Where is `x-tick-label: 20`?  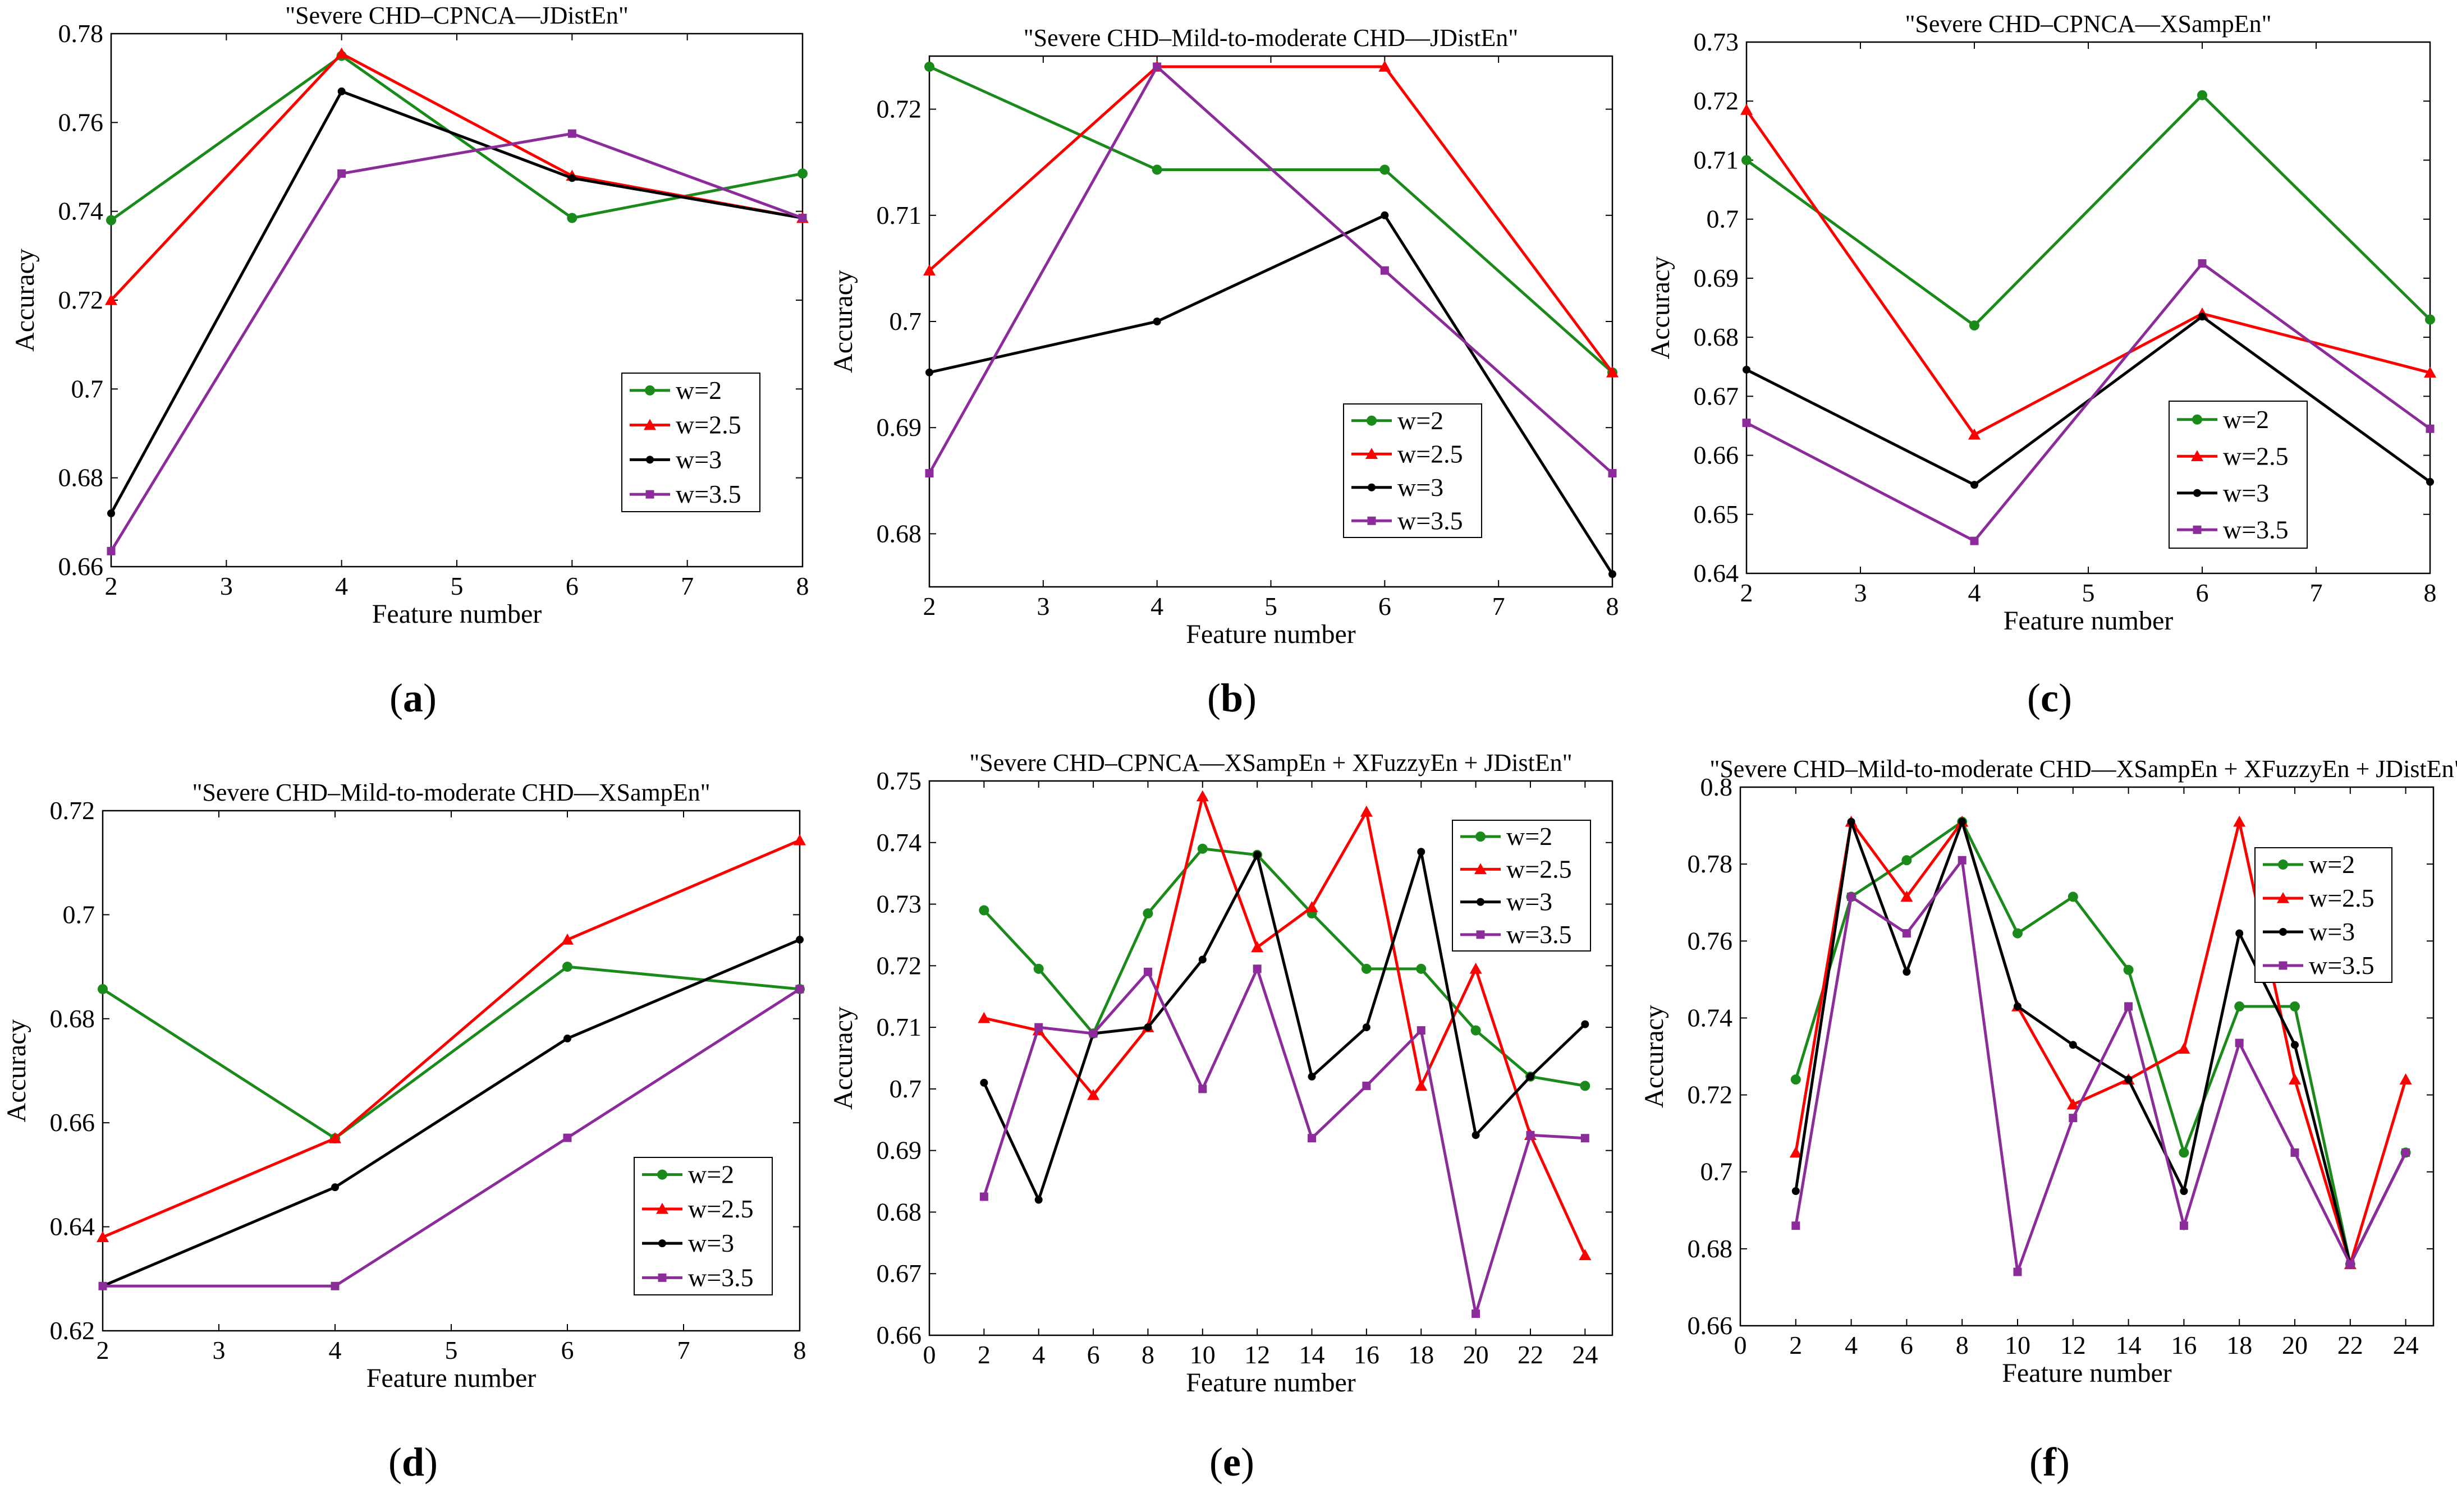 x-tick-label: 20 is located at coordinates (2295, 1345).